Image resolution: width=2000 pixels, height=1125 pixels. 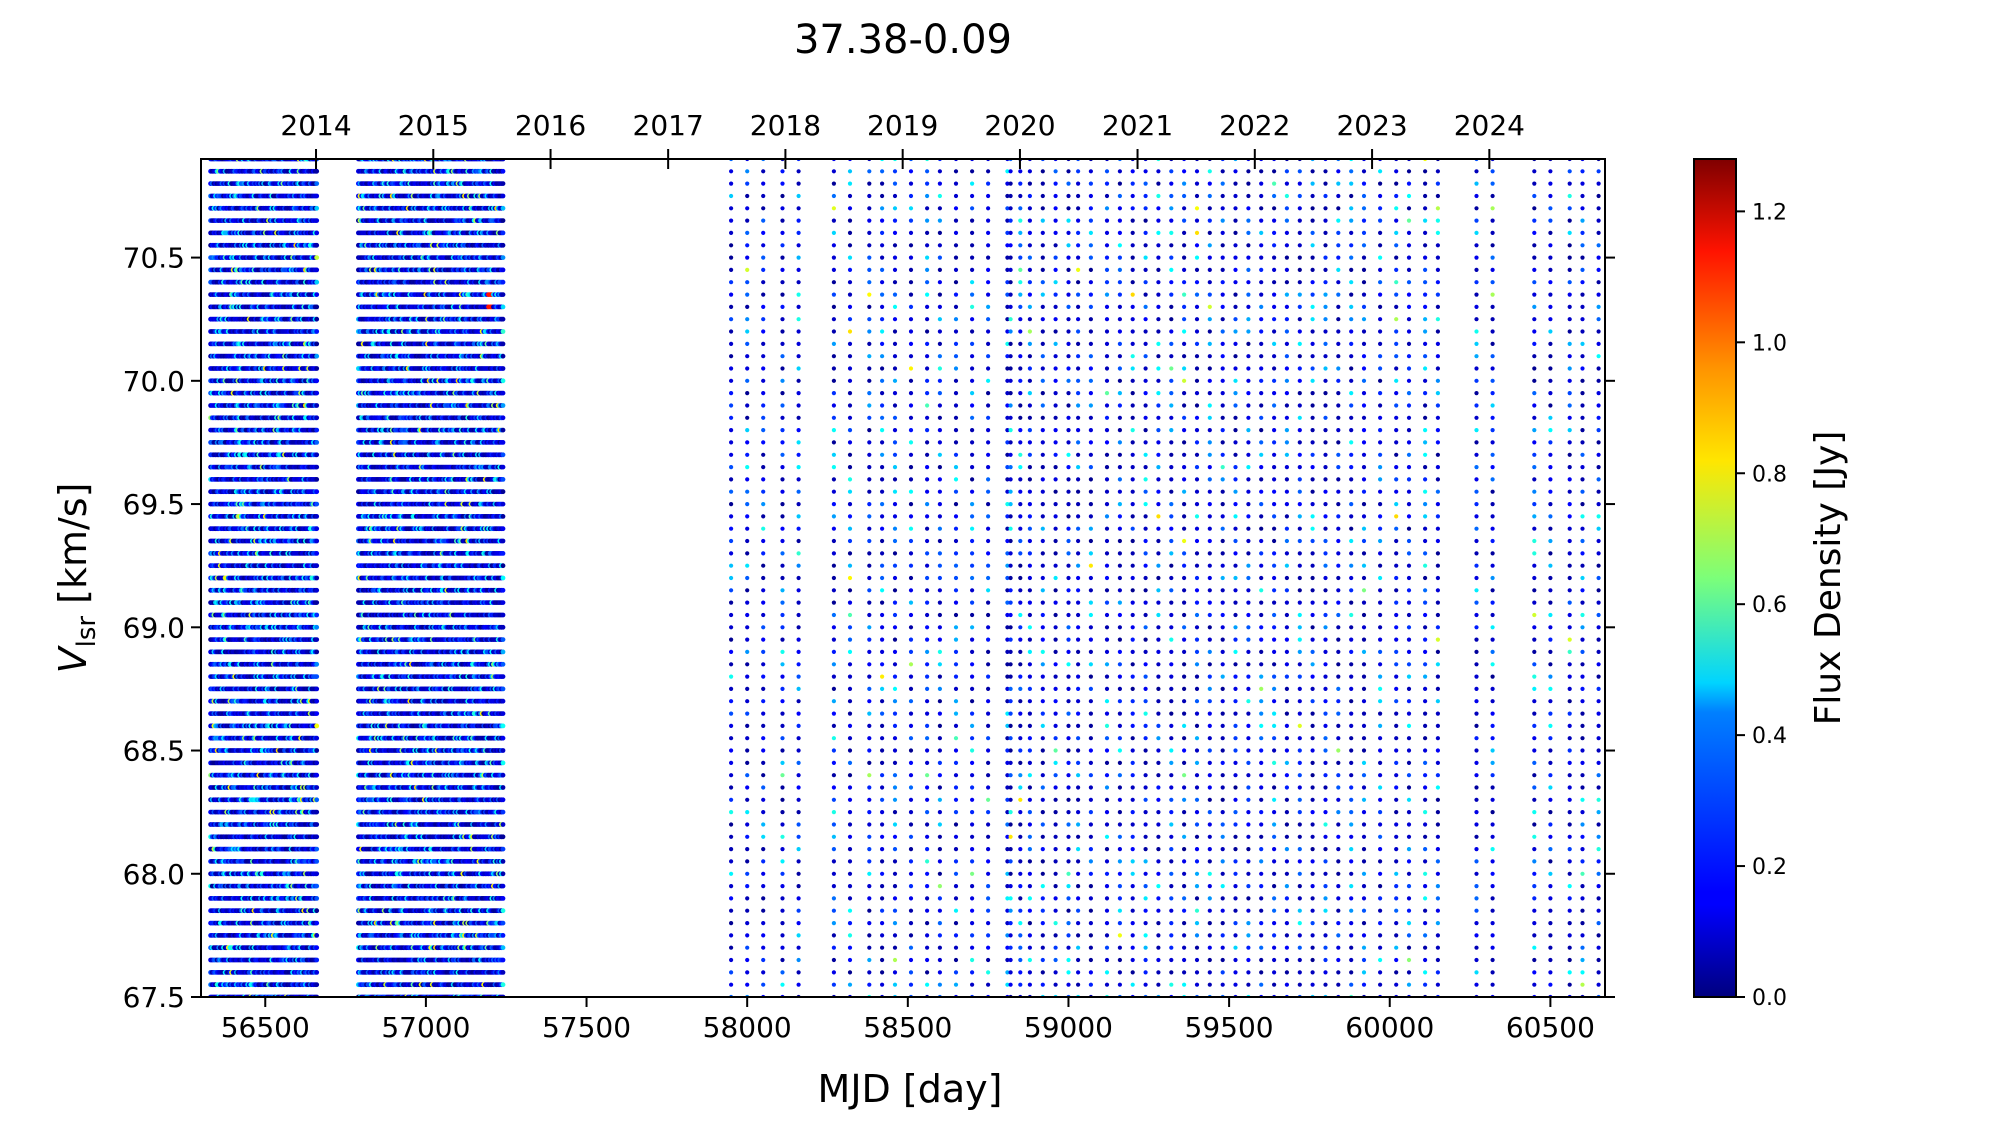 What do you see at coordinates (903, 40) in the screenshot?
I see `chart-title: 37.38-0.09` at bounding box center [903, 40].